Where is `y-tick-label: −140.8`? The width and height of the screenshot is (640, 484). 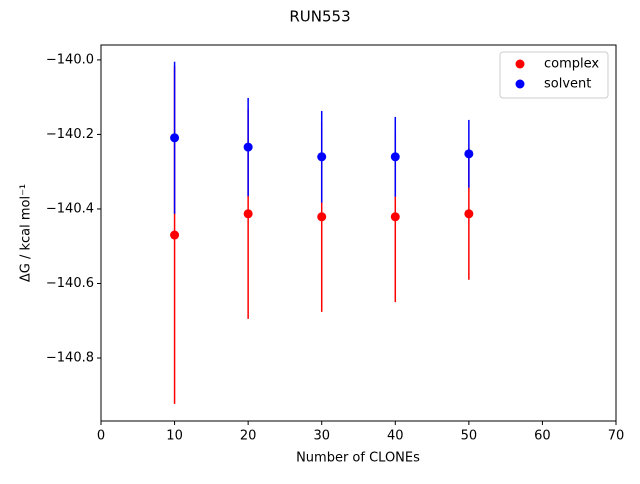
y-tick-label: −140.8 is located at coordinates (70, 358).